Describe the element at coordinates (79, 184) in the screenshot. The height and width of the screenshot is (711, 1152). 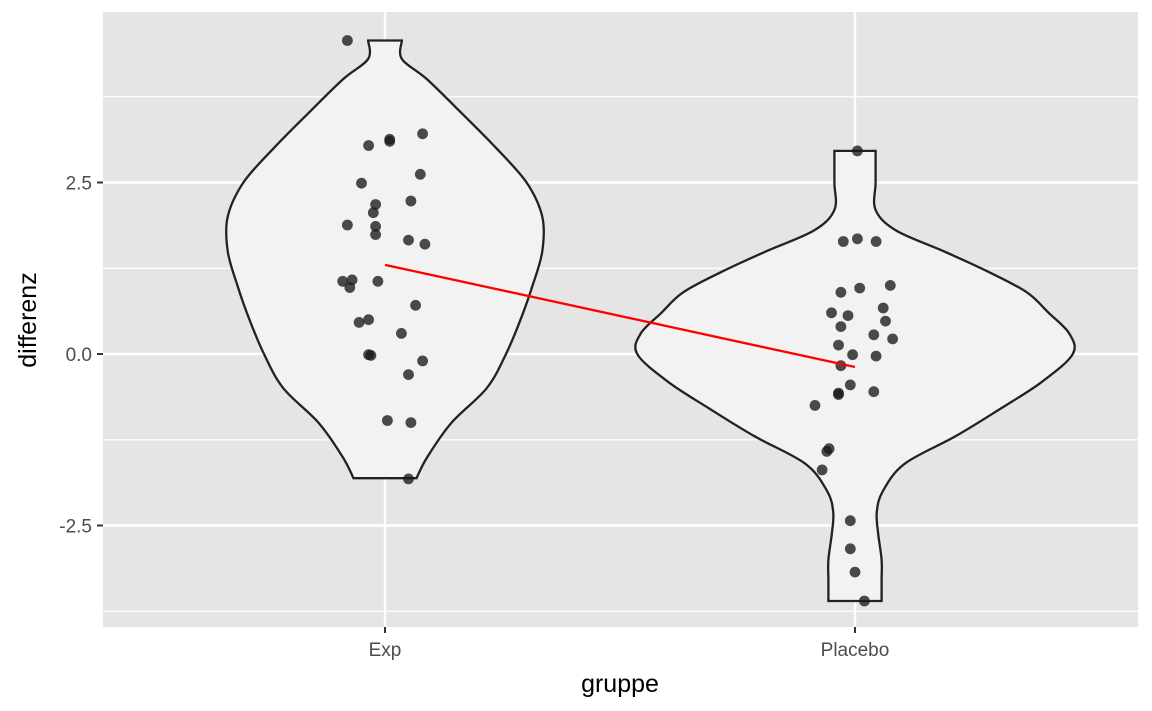
I see `y-tick-label: 2.5` at that location.